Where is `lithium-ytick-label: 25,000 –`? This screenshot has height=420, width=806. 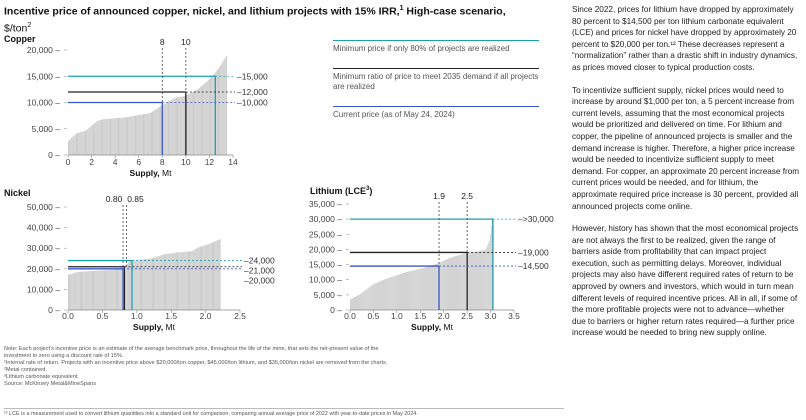
lithium-ytick-label: 25,000 – is located at coordinates (325, 234).